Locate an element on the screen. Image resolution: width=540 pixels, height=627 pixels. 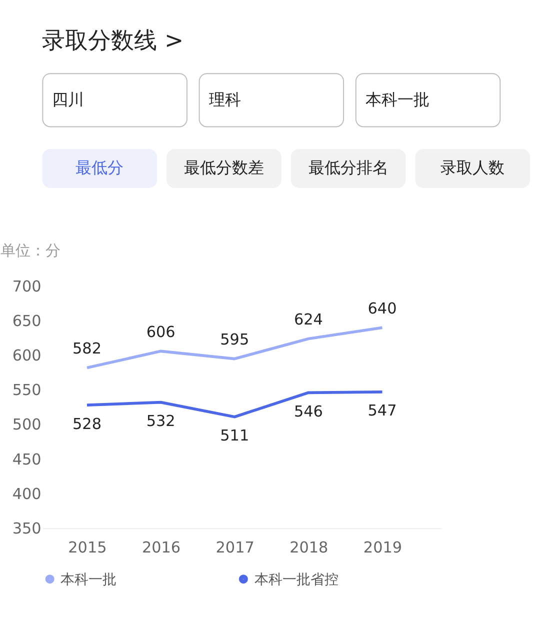
y-axis-title: 单位：分 is located at coordinates (30, 250).